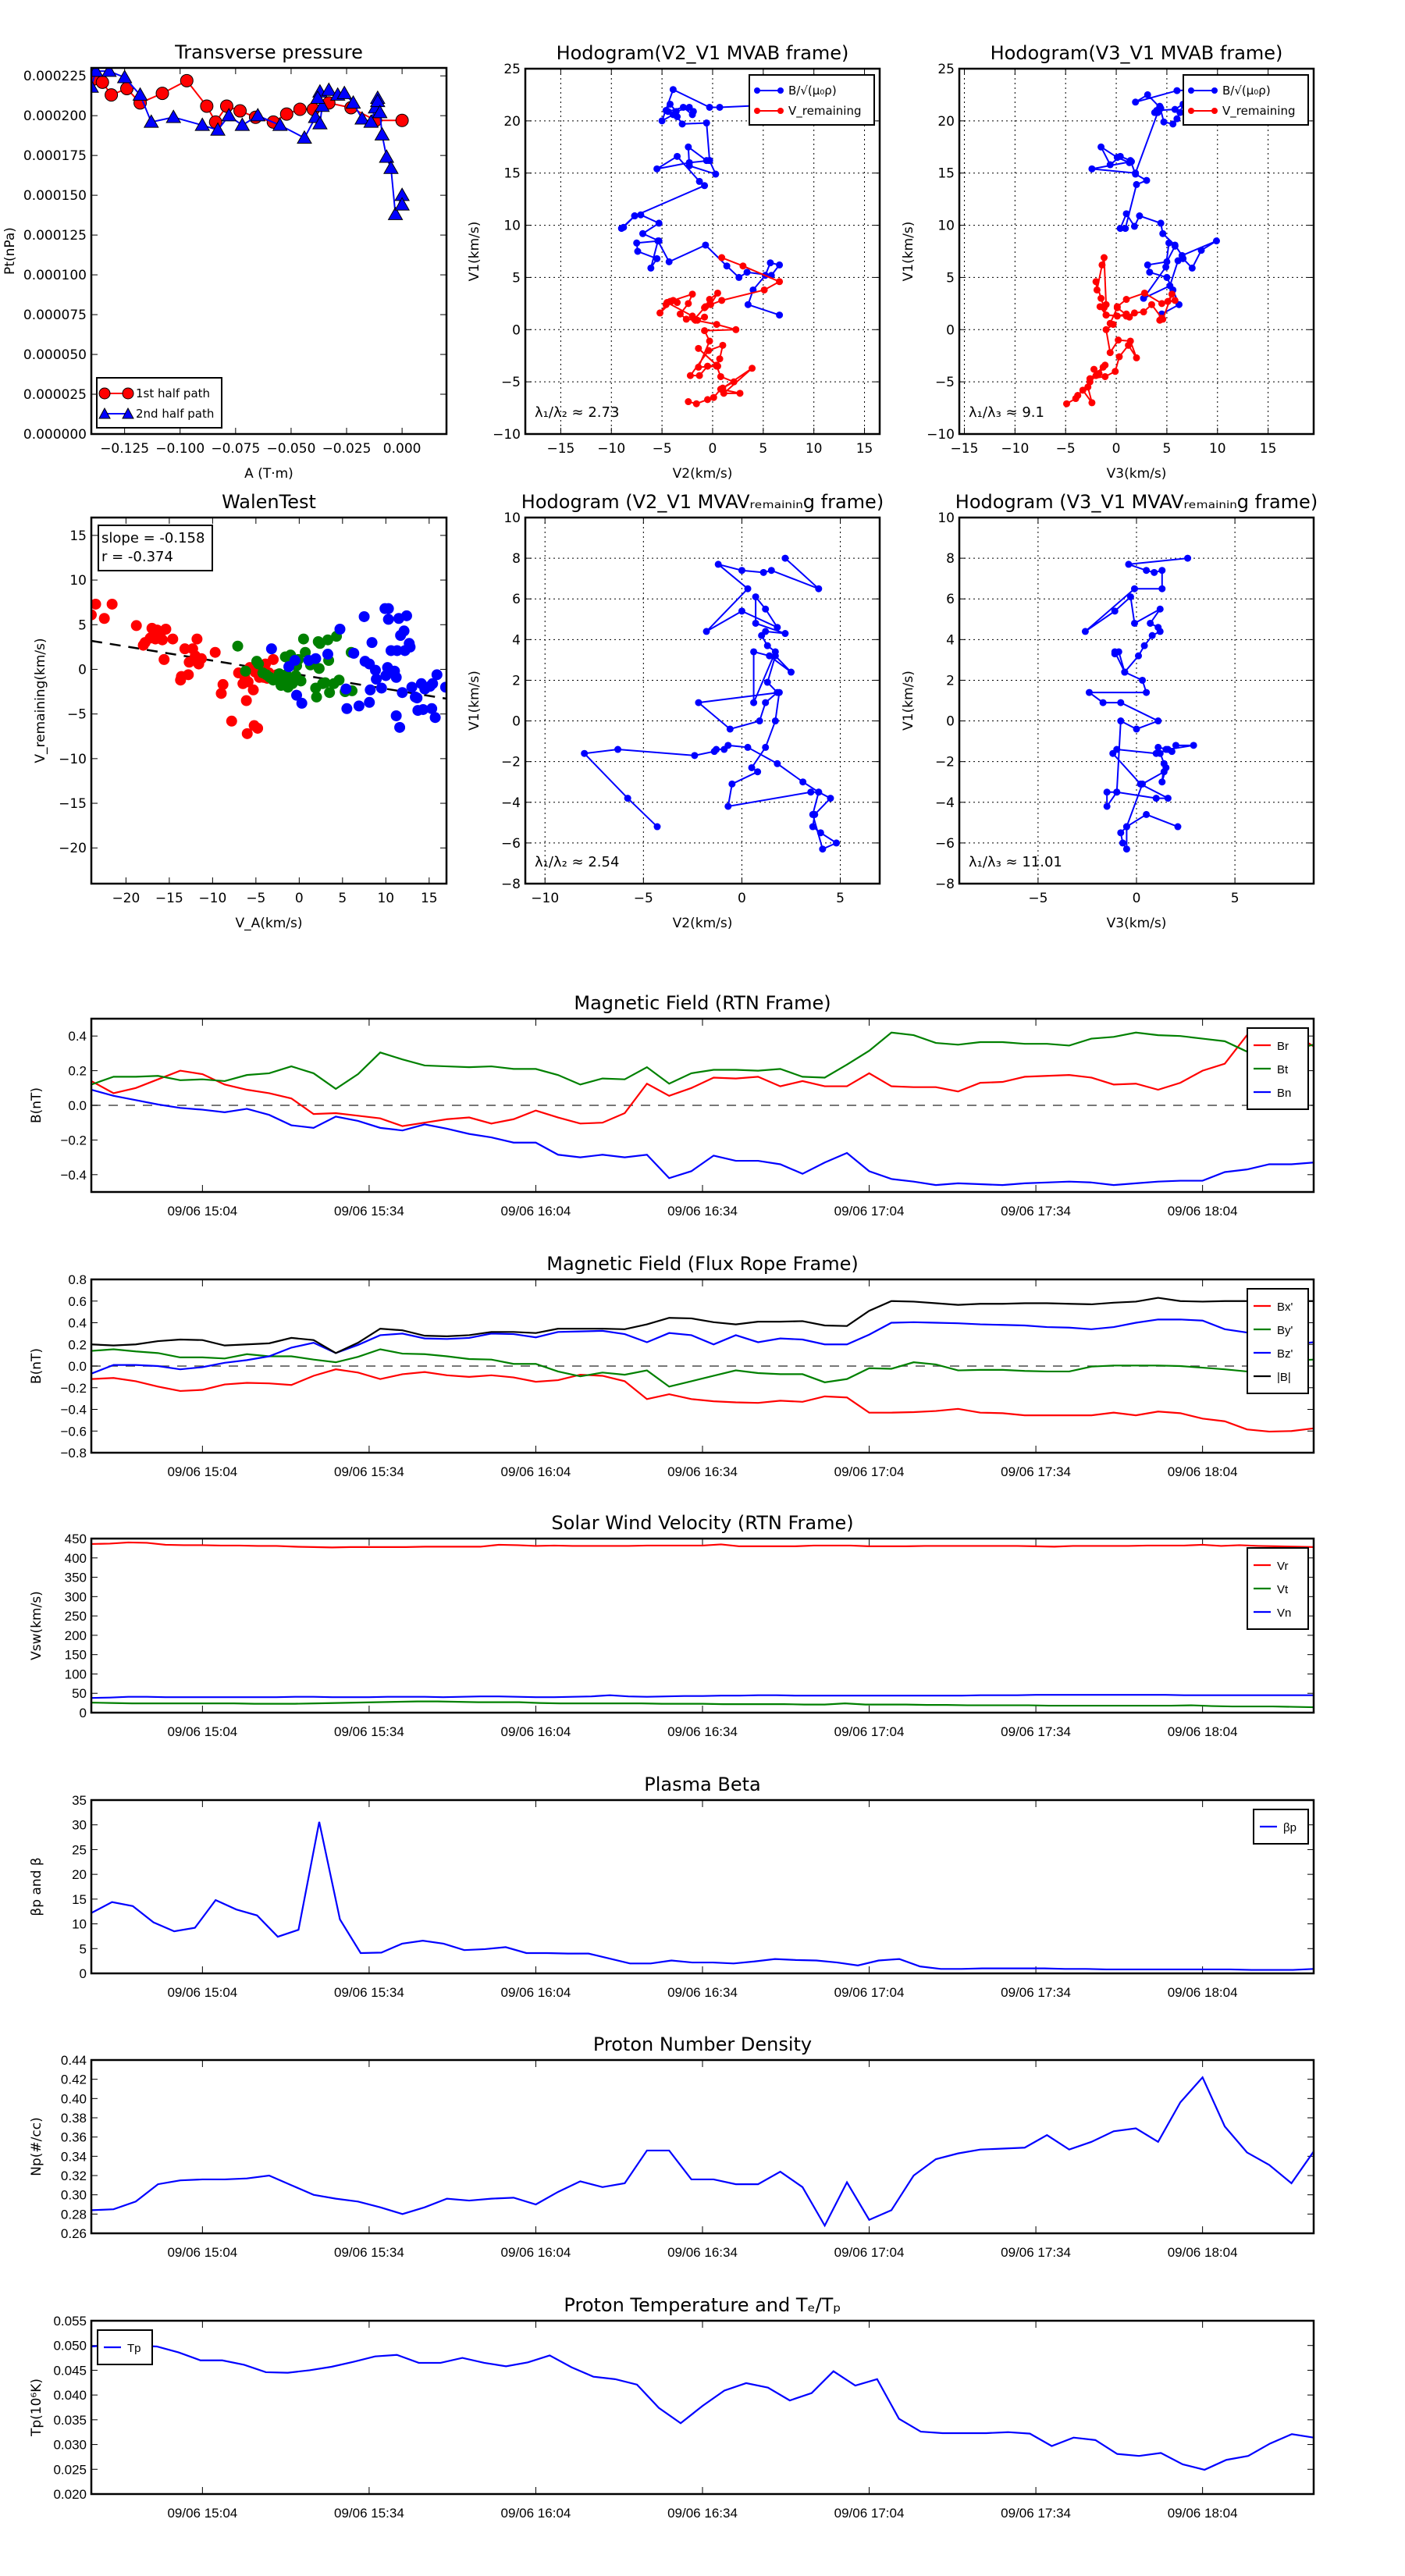  I want to click on plasma-beta-frame, so click(703, 1887).